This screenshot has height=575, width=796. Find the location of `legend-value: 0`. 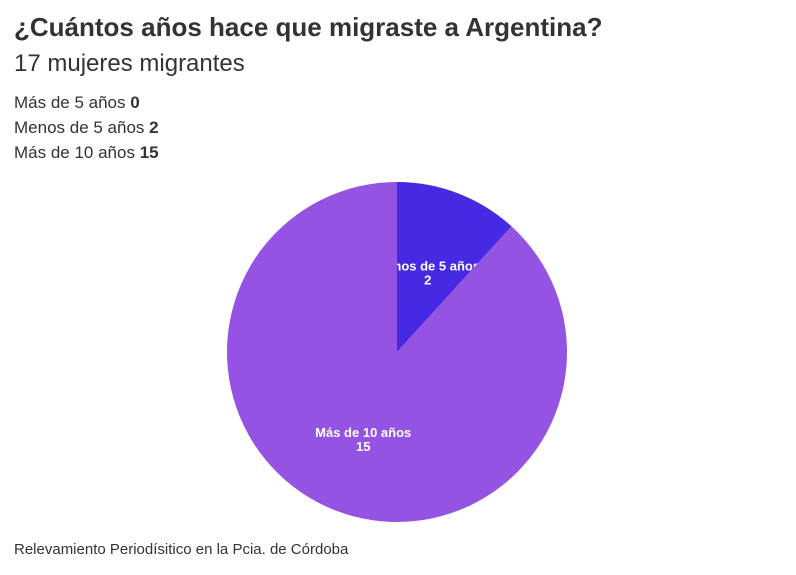

legend-value: 0 is located at coordinates (135, 102).